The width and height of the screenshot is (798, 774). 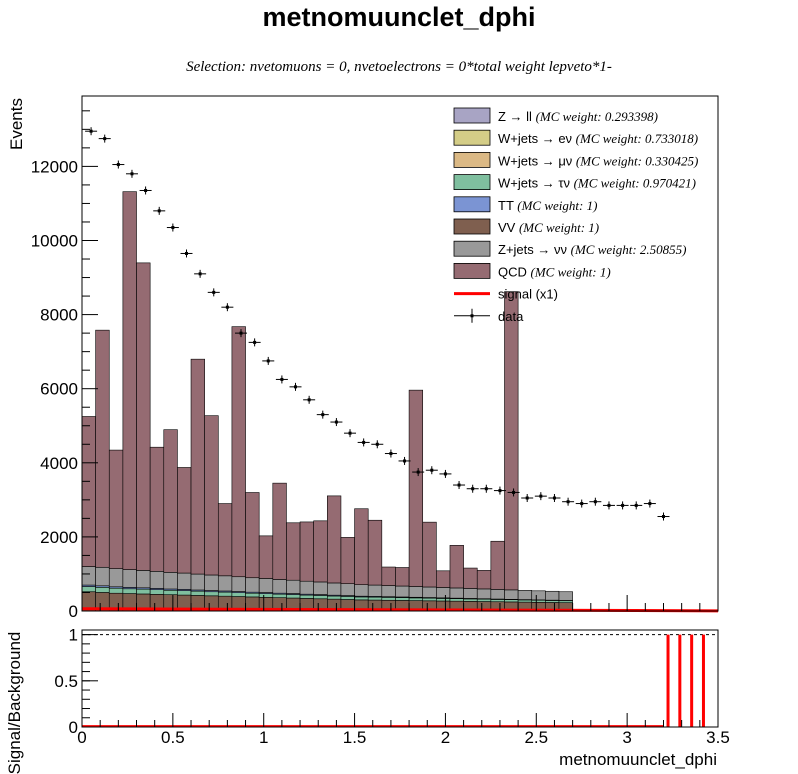 I want to click on legend-swatch-marker, so click(x=472, y=316).